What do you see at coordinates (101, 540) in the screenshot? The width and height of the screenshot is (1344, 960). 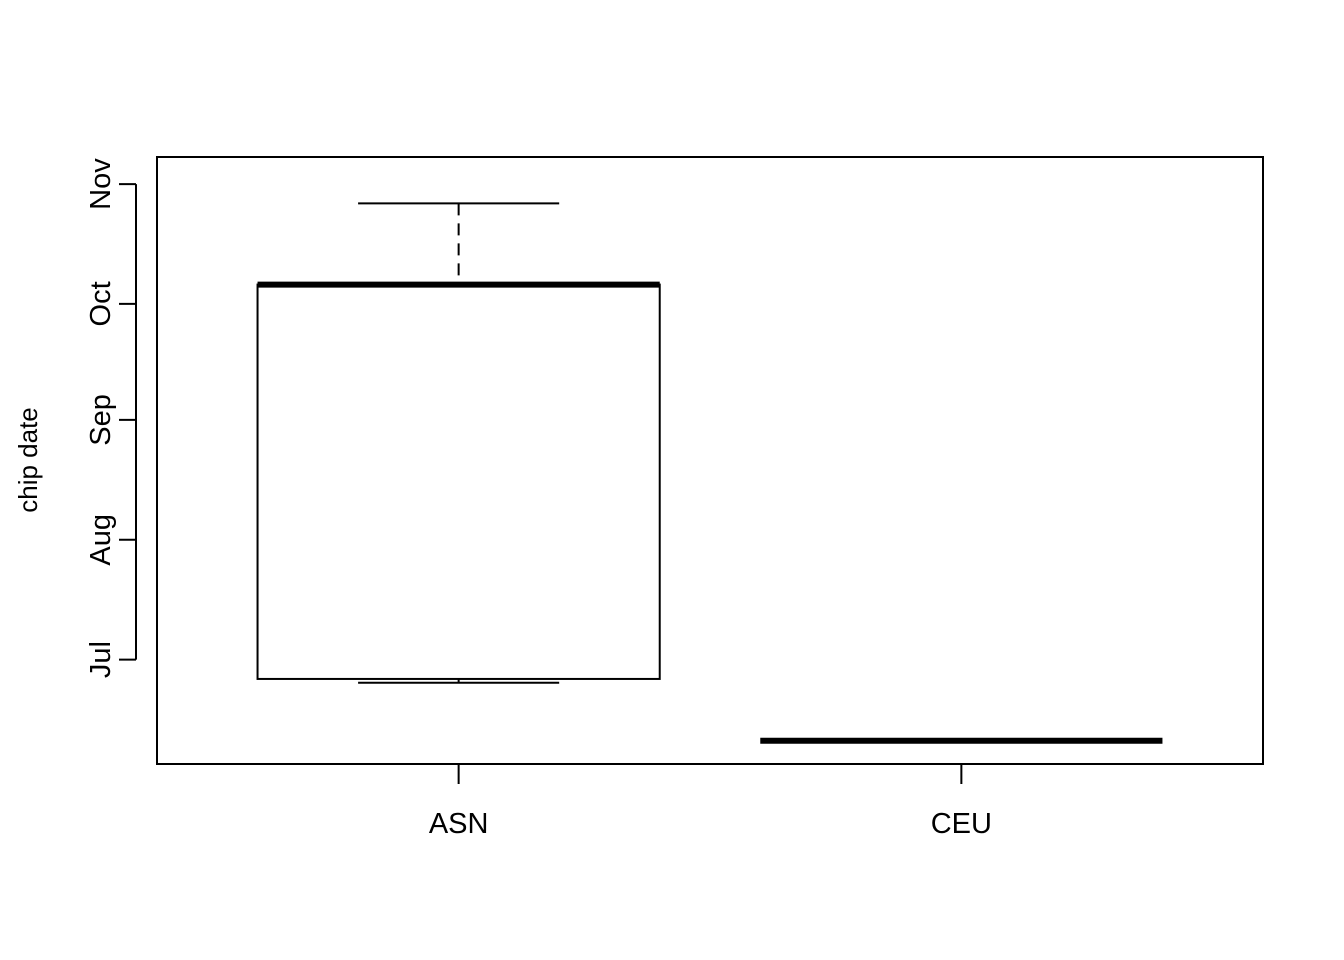 I see `y-tick-label: Aug` at bounding box center [101, 540].